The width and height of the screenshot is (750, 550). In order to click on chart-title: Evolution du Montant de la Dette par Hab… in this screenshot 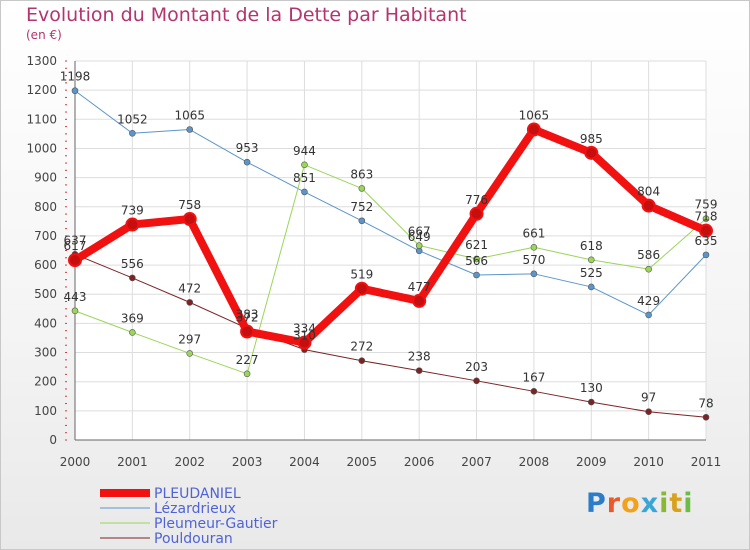, I will do `click(246, 15)`.